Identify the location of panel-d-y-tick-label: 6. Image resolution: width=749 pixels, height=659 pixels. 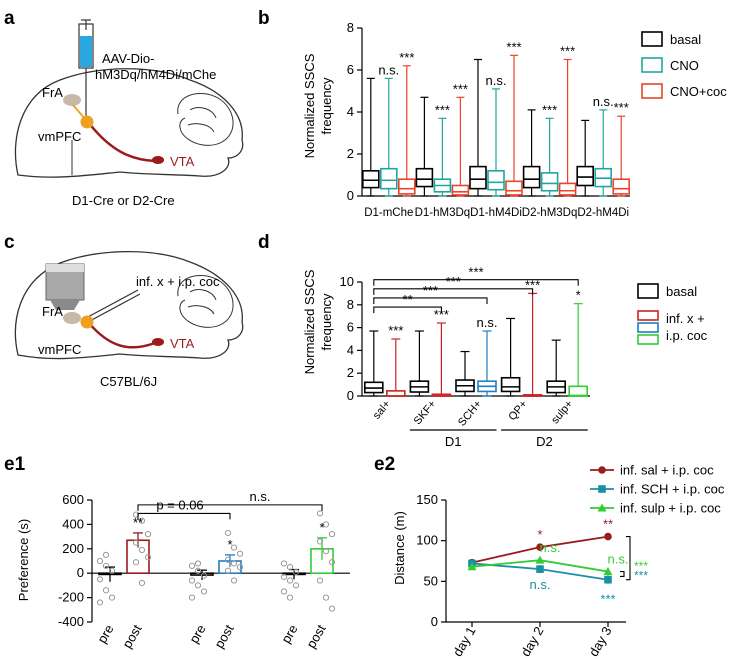
(350, 327).